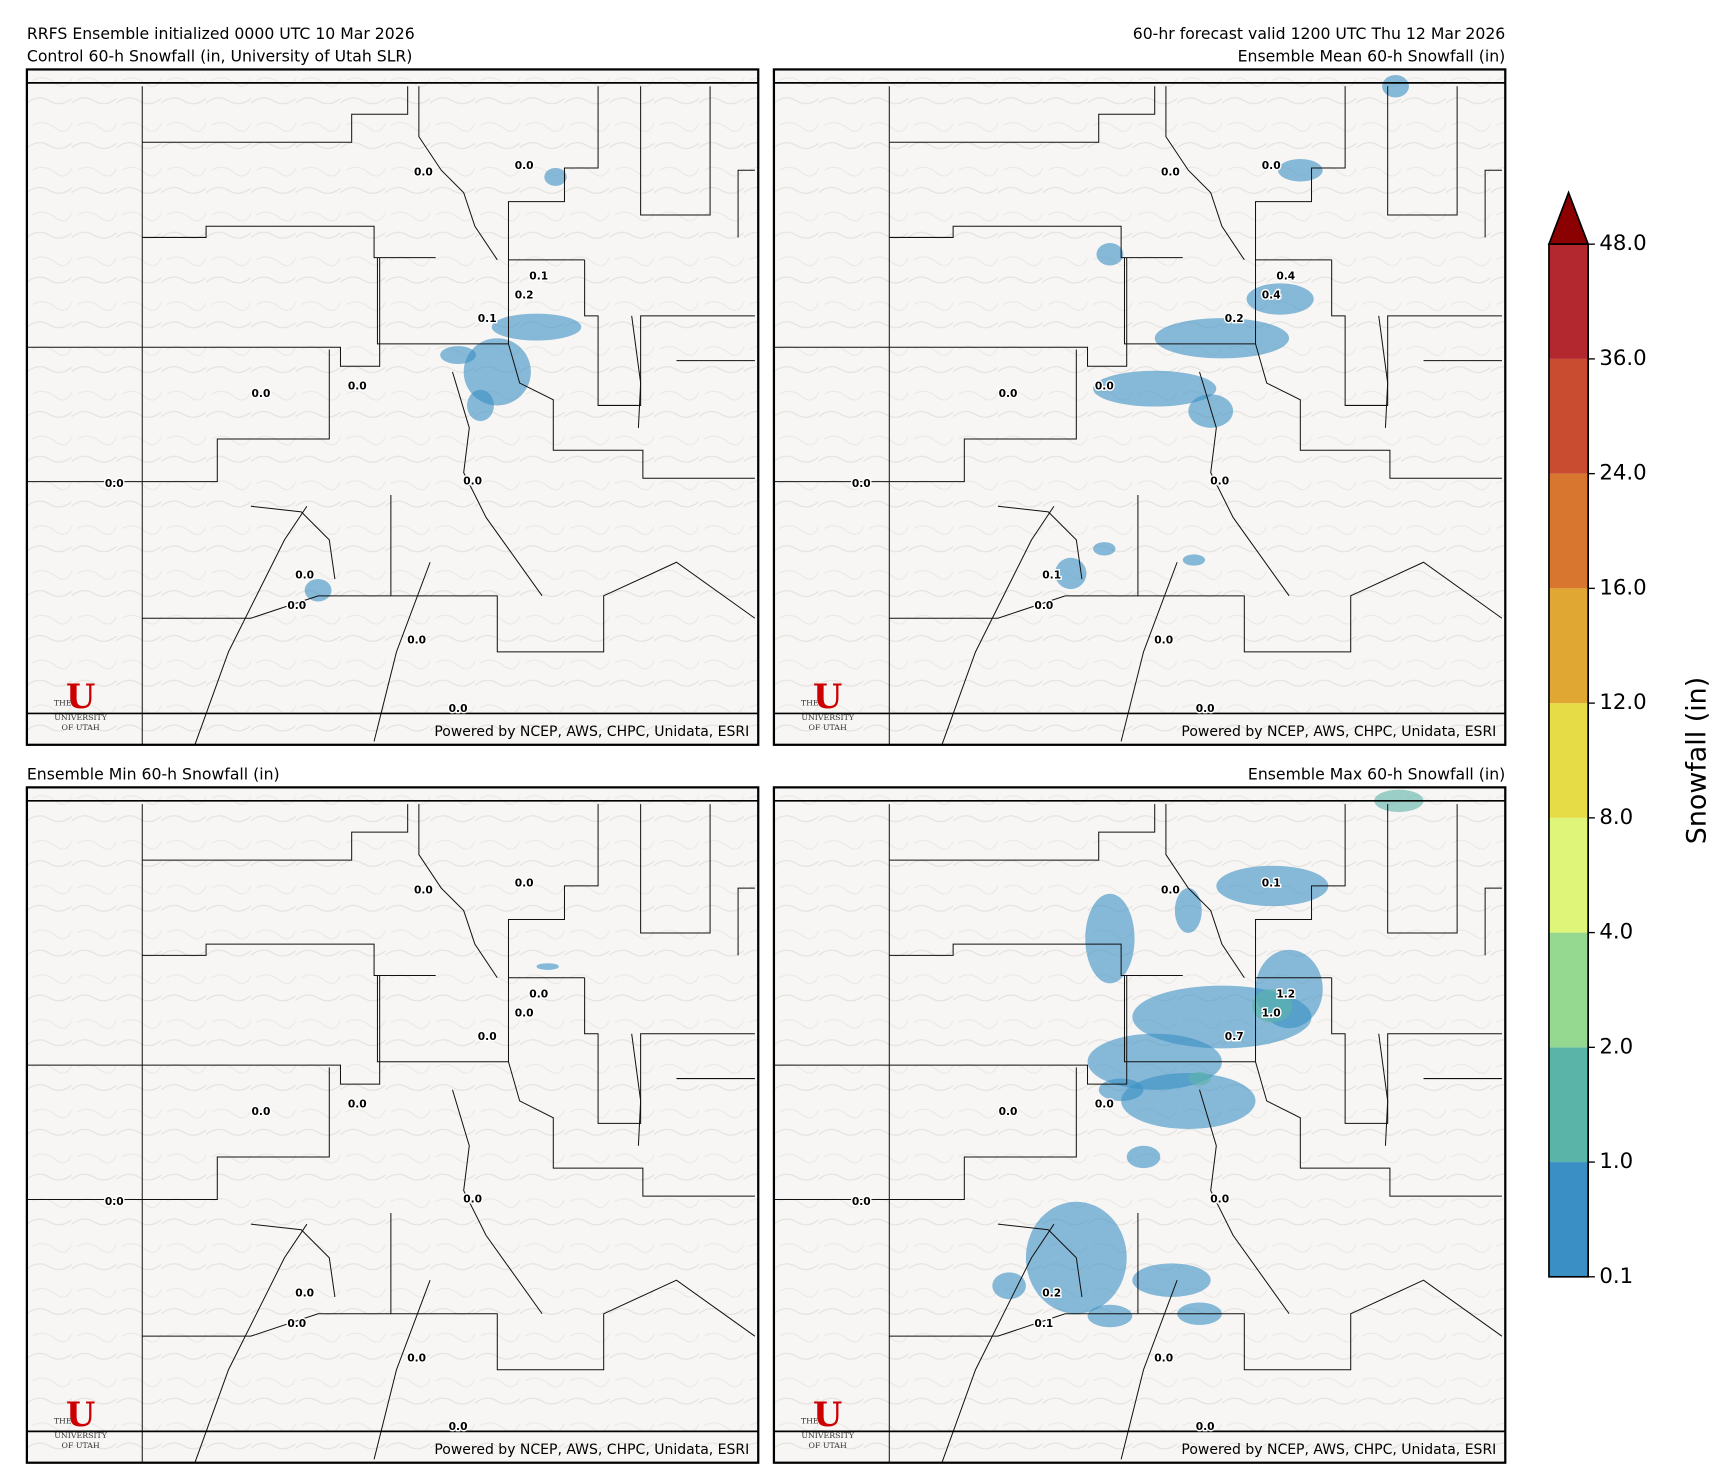  What do you see at coordinates (1271, 1013) in the screenshot?
I see `point-value: 1.0` at bounding box center [1271, 1013].